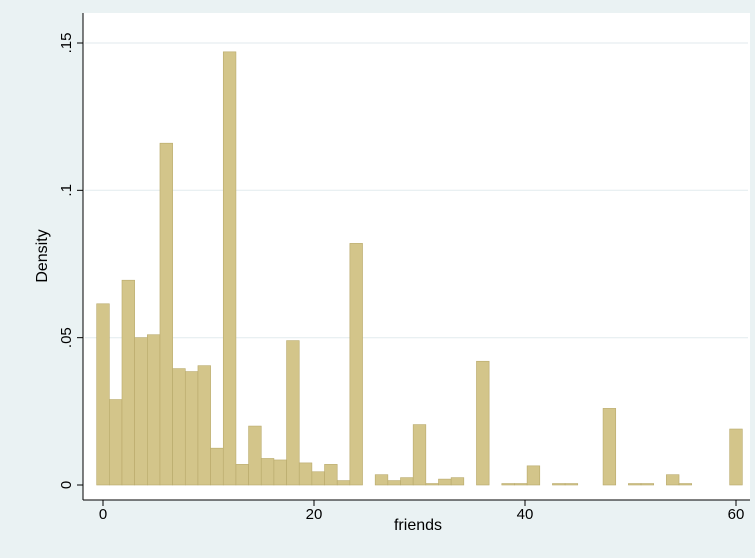  What do you see at coordinates (66, 337) in the screenshot?
I see `y-tick-label: .05` at bounding box center [66, 337].